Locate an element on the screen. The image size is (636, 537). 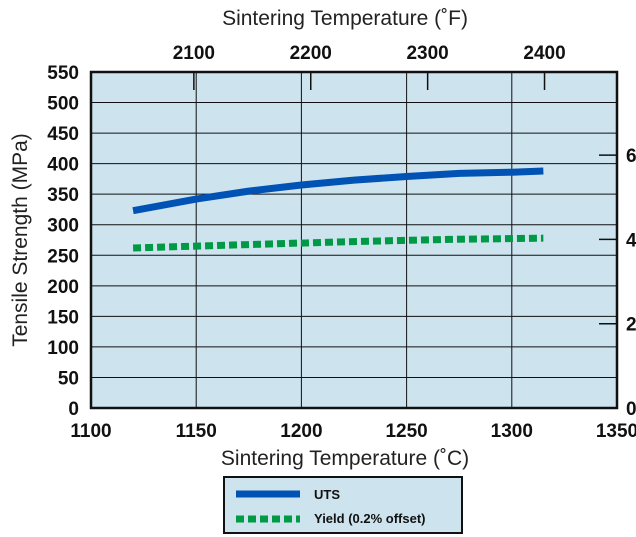
top-tick-label: 2100 is located at coordinates (194, 53).